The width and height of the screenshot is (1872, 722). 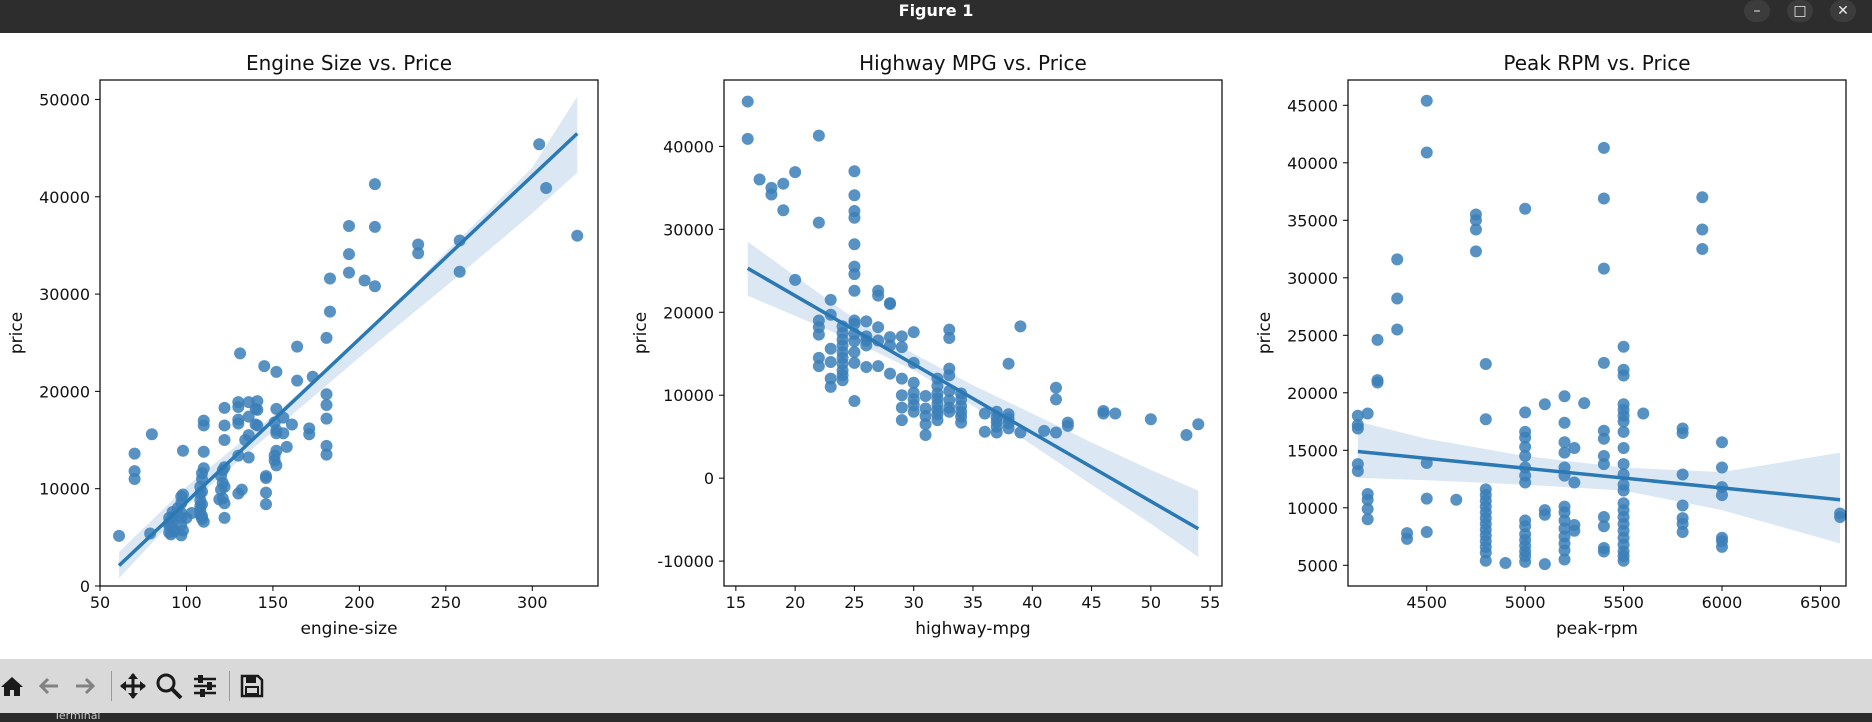 I want to click on zoom-icon, so click(x=169, y=686).